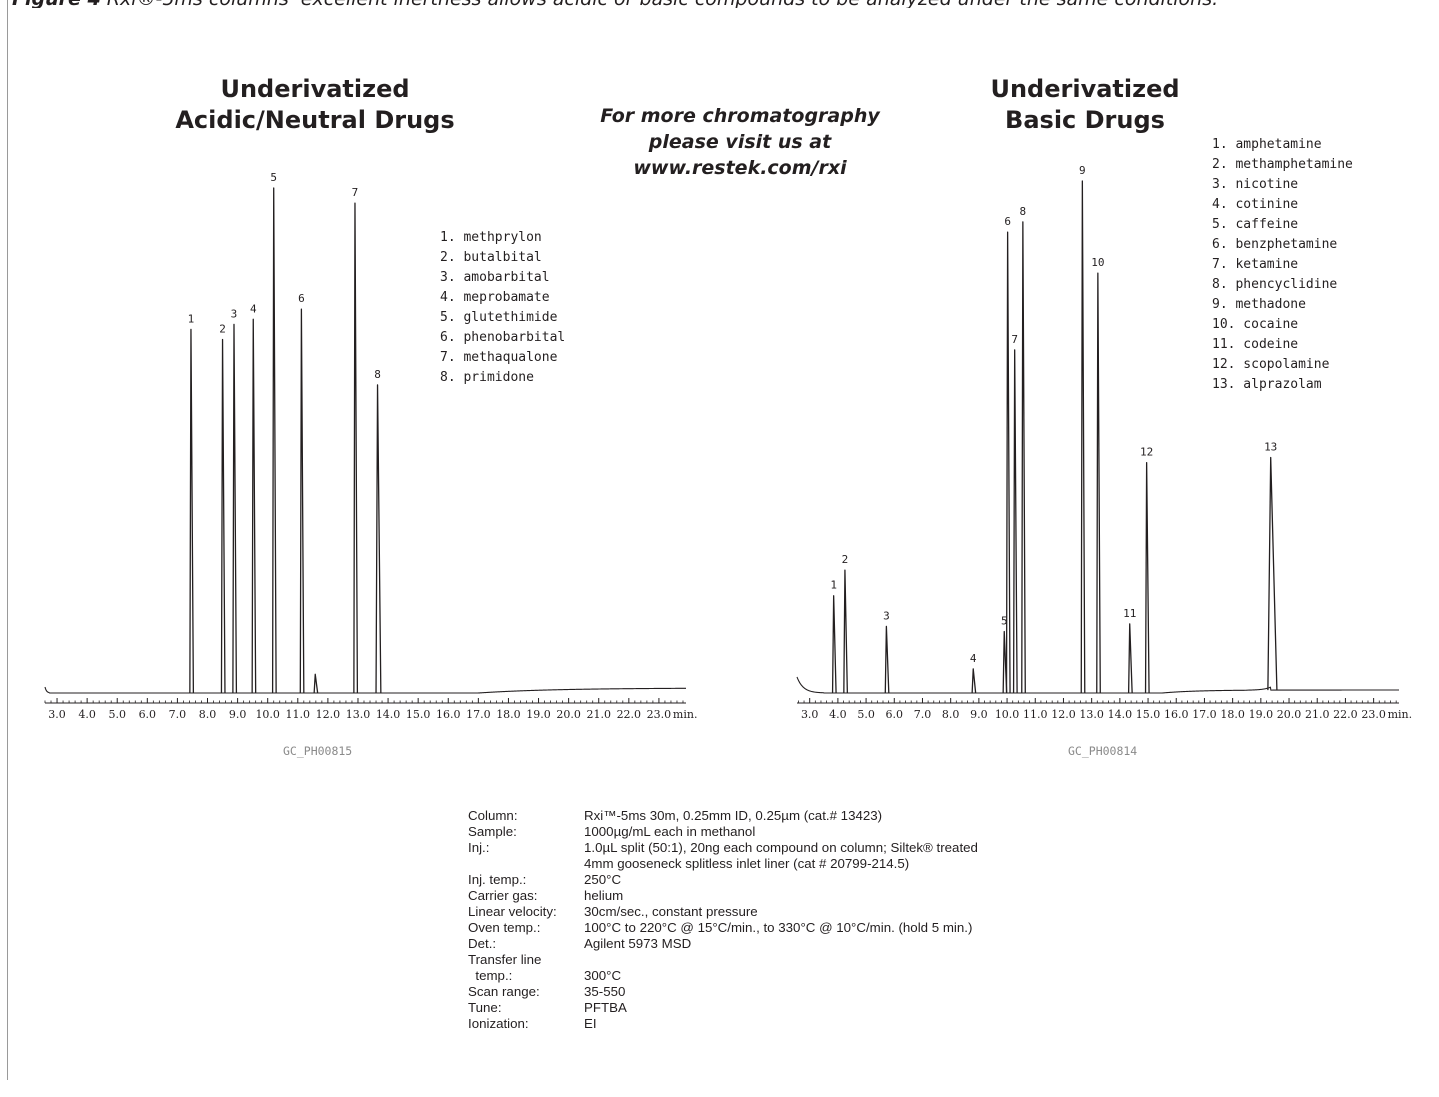 This screenshot has width=1439, height=1097. I want to click on x-tick-label: 14.0, so click(1120, 714).